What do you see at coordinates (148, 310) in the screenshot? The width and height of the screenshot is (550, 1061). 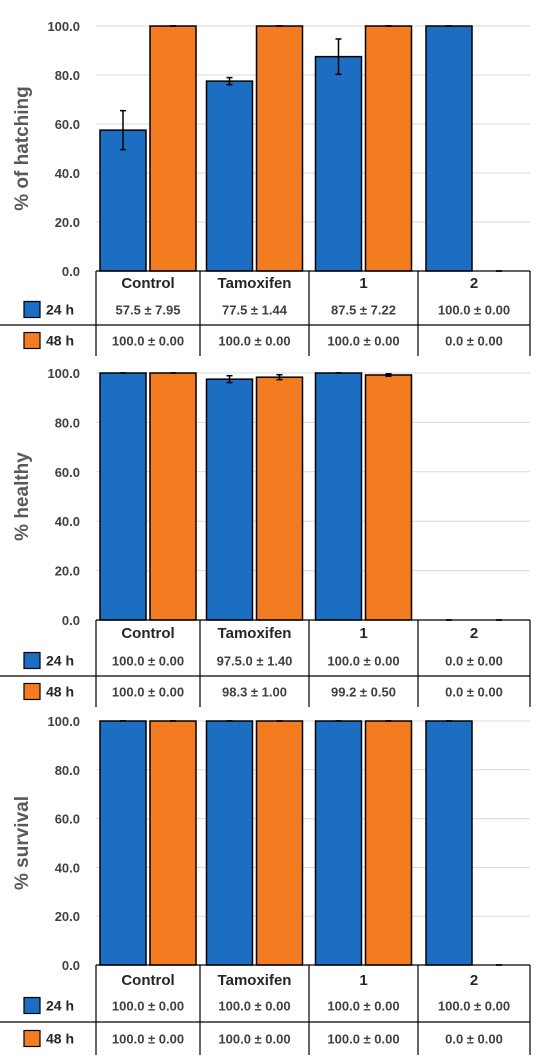 I see `table-cell: 57.5 ± 7.95` at bounding box center [148, 310].